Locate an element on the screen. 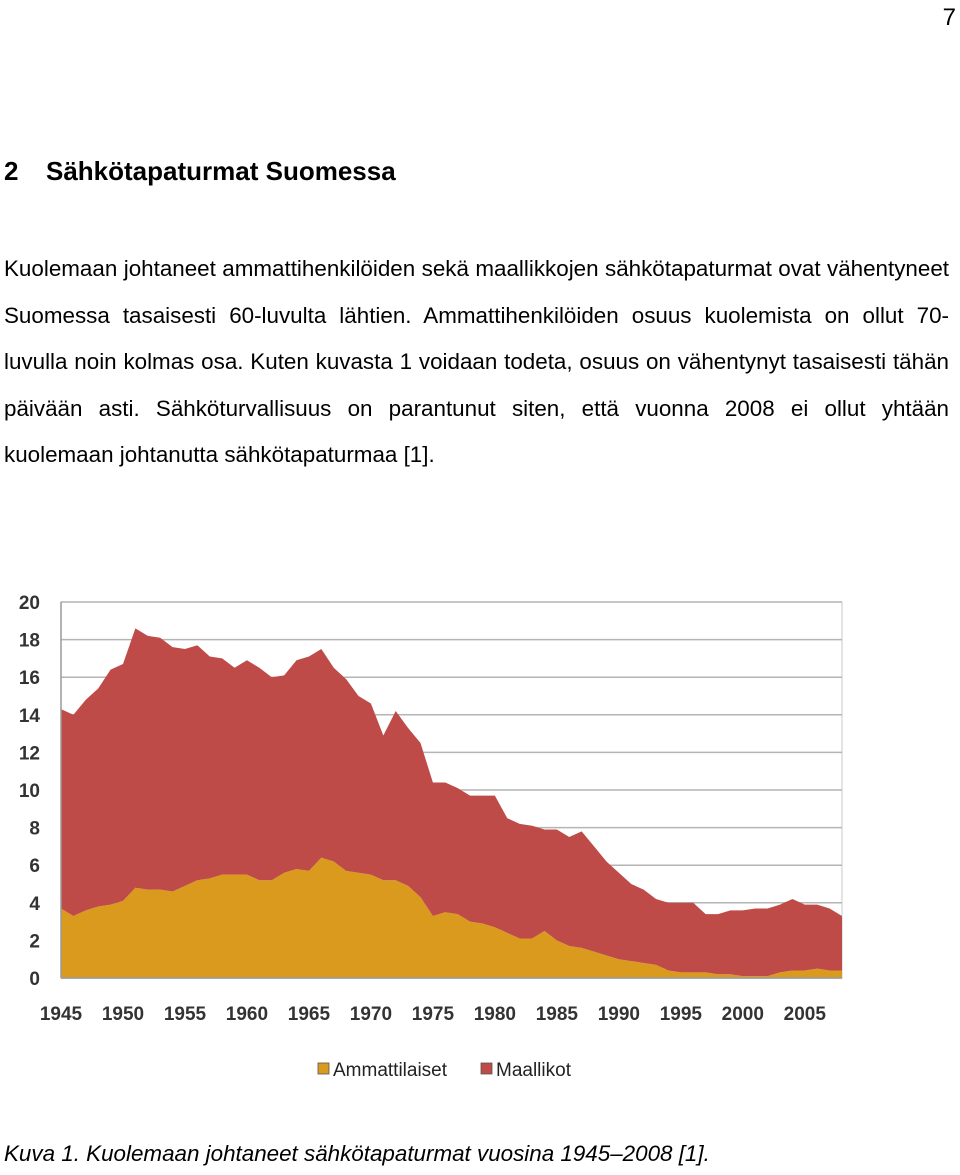  x-tick-label: 2000 is located at coordinates (743, 1014).